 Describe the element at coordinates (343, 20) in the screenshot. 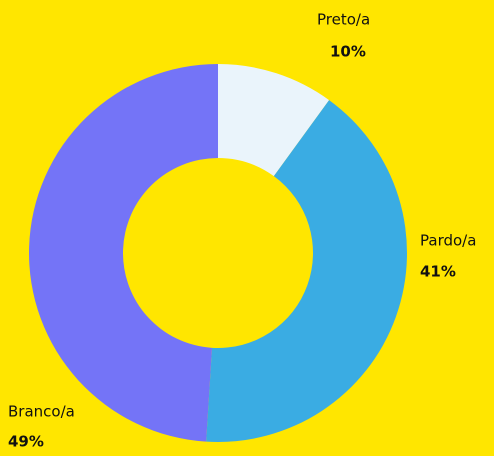

I see `slice-label: Preto/a` at that location.